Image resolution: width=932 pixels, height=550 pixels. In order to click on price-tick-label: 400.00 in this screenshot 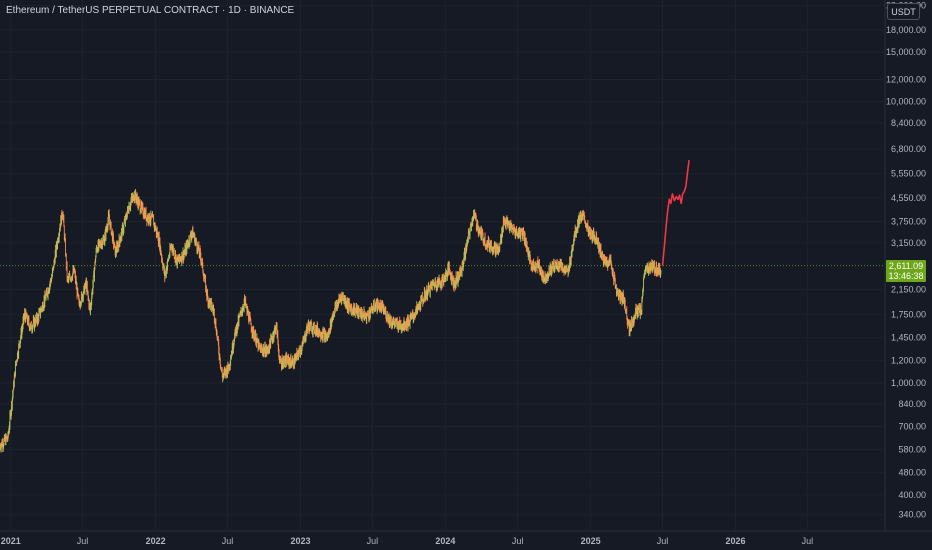, I will do `click(912, 495)`.